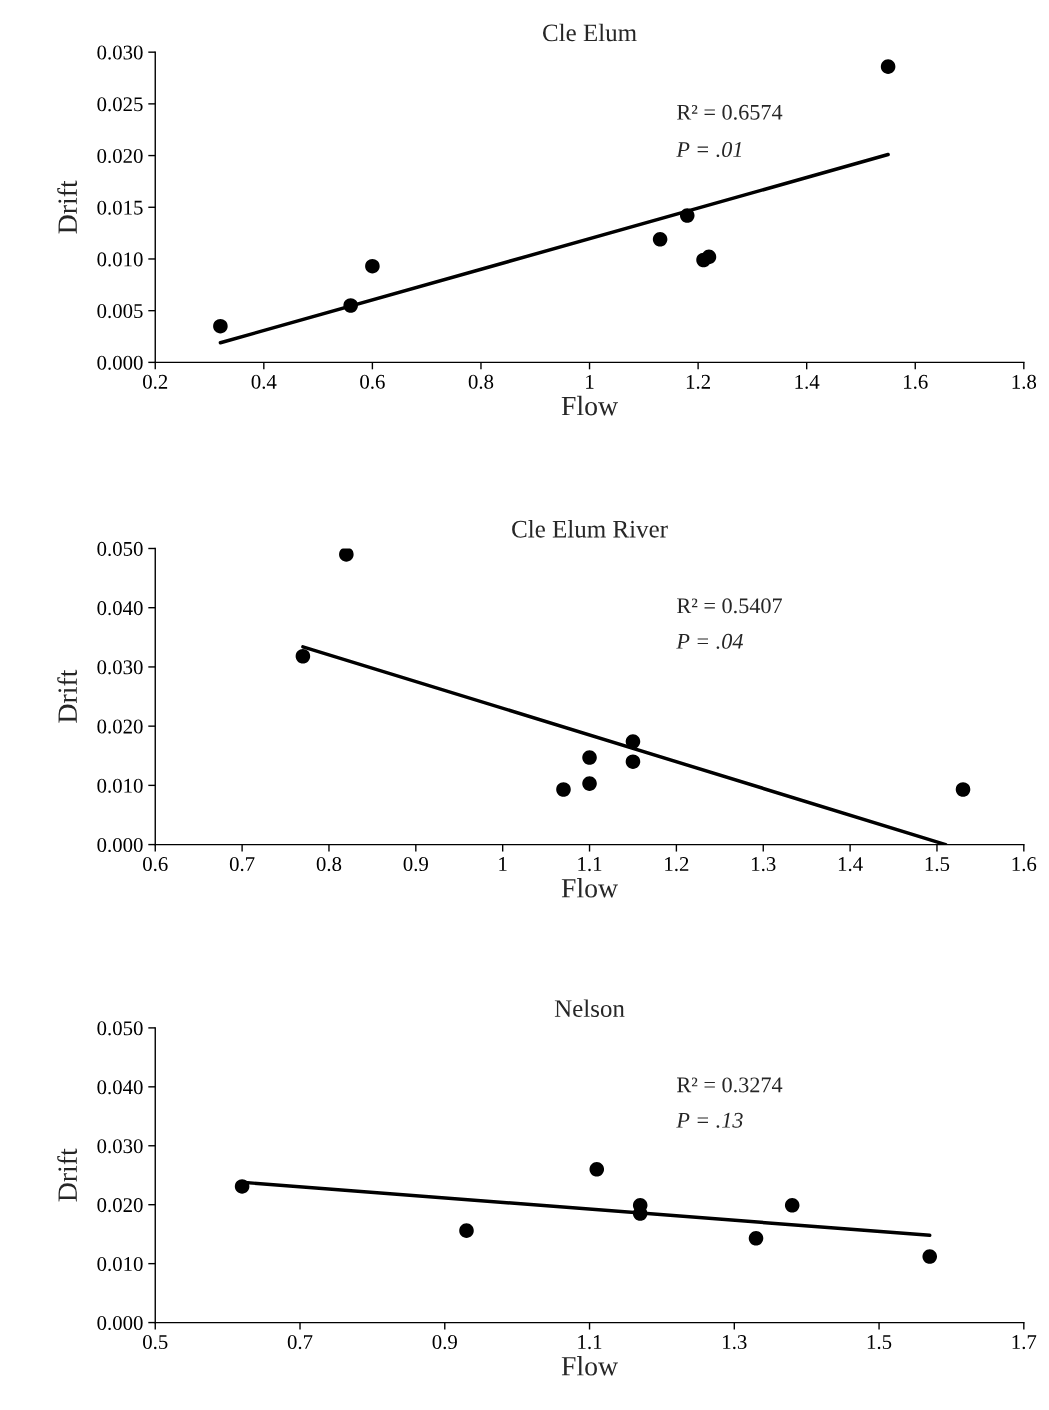  What do you see at coordinates (155, 381) in the screenshot?
I see `x-tick-label: 0.2` at bounding box center [155, 381].